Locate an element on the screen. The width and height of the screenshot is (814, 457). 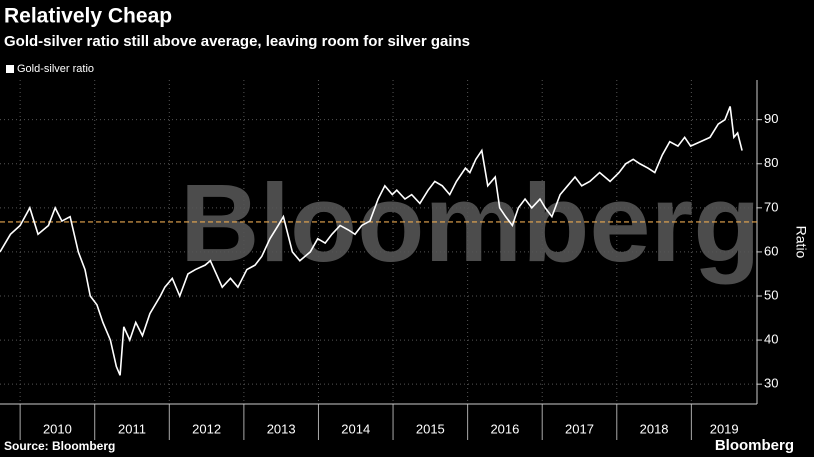
x-tick-label: 2012 is located at coordinates (206, 428).